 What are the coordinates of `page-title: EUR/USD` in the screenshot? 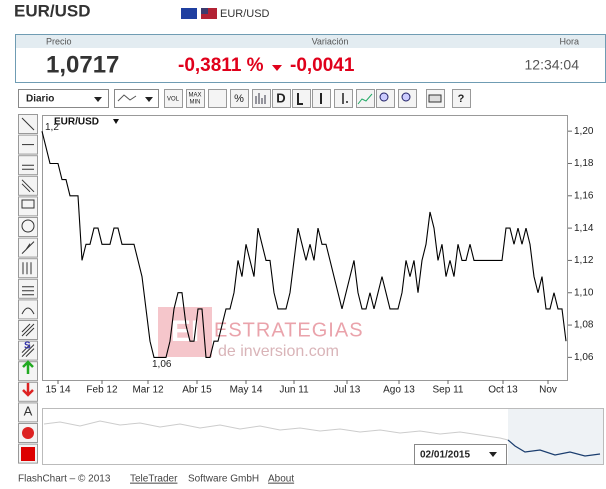 It's located at (52, 10).